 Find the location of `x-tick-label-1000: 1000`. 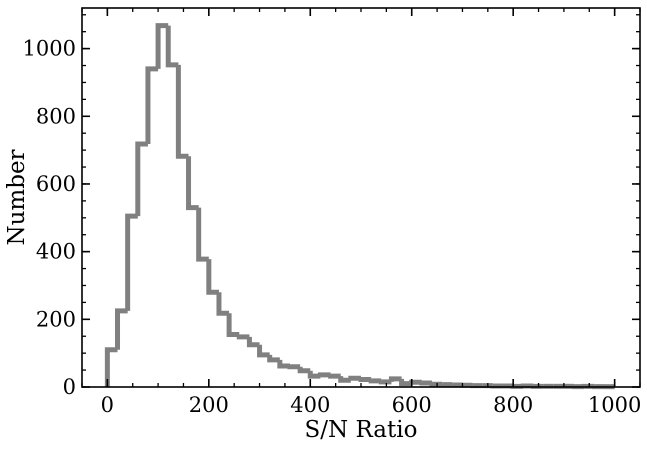

x-tick-label-1000: 1000 is located at coordinates (614, 405).